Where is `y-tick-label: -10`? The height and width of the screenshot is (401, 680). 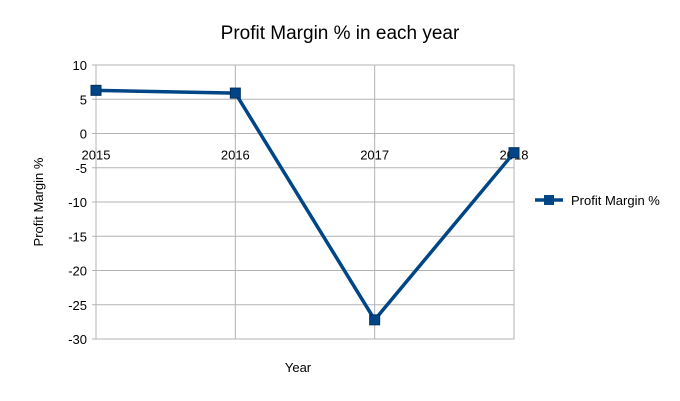
y-tick-label: -10 is located at coordinates (77, 202).